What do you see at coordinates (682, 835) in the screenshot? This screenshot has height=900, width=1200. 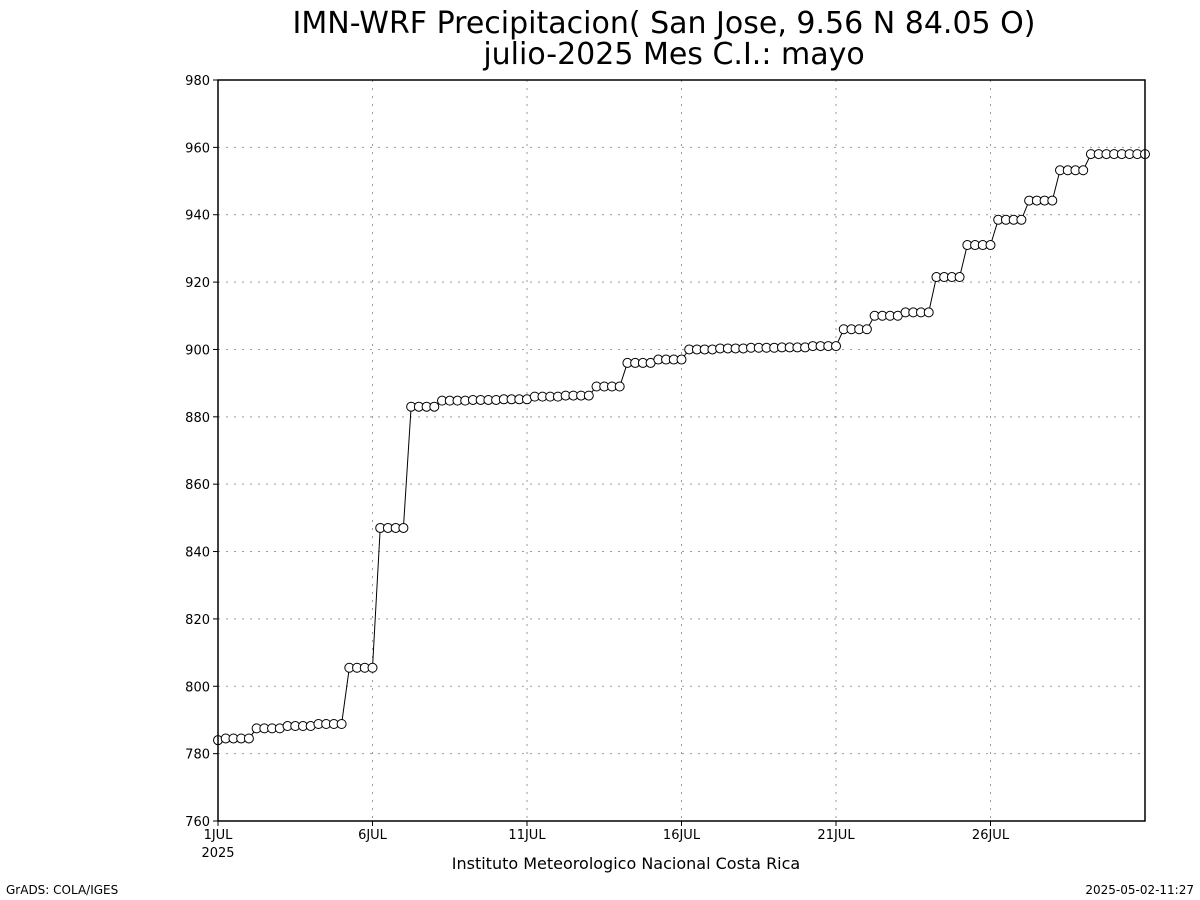 I see `x-tick-label: 16JUL` at bounding box center [682, 835].